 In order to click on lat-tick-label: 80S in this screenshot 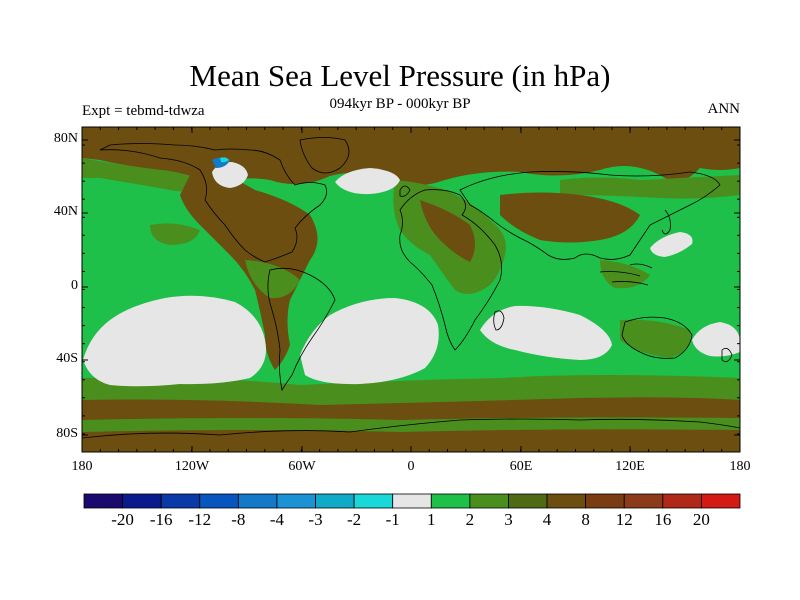, I will do `click(67, 433)`.